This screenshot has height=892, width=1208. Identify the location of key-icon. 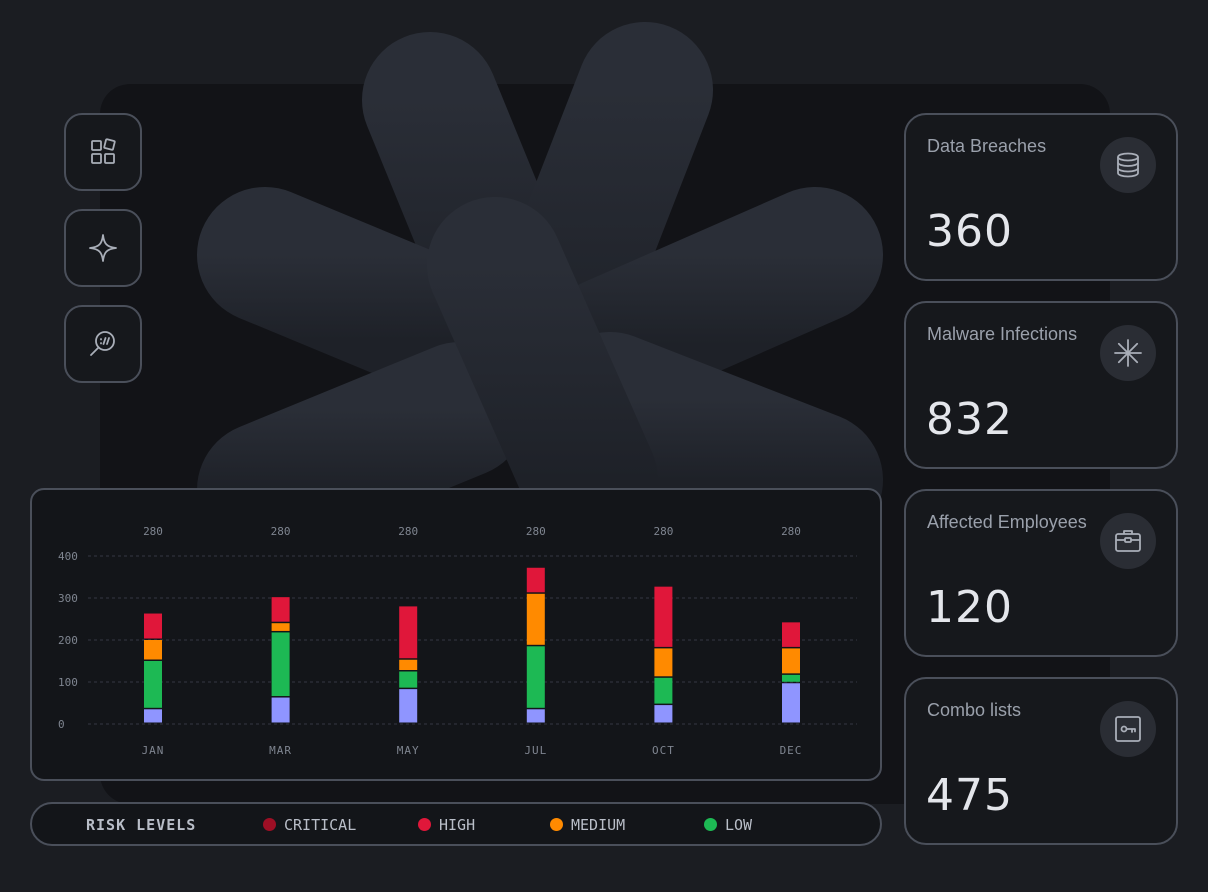
(1128, 729).